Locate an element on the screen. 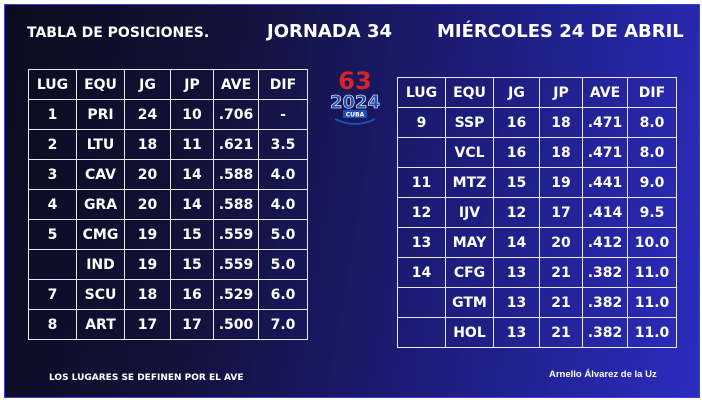  col-header-jg: JG is located at coordinates (147, 84).